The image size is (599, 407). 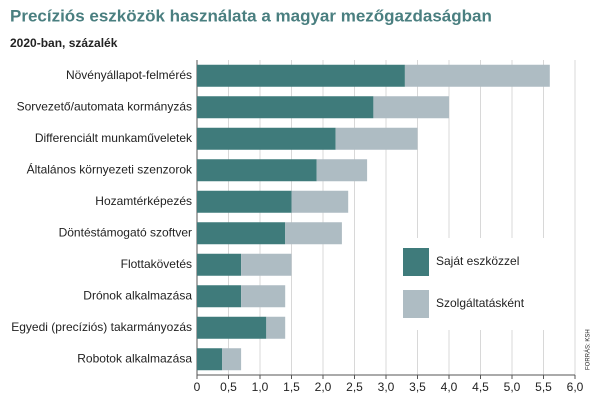 What do you see at coordinates (143, 201) in the screenshot?
I see `y-tick-label: Hozamtérképezés` at bounding box center [143, 201].